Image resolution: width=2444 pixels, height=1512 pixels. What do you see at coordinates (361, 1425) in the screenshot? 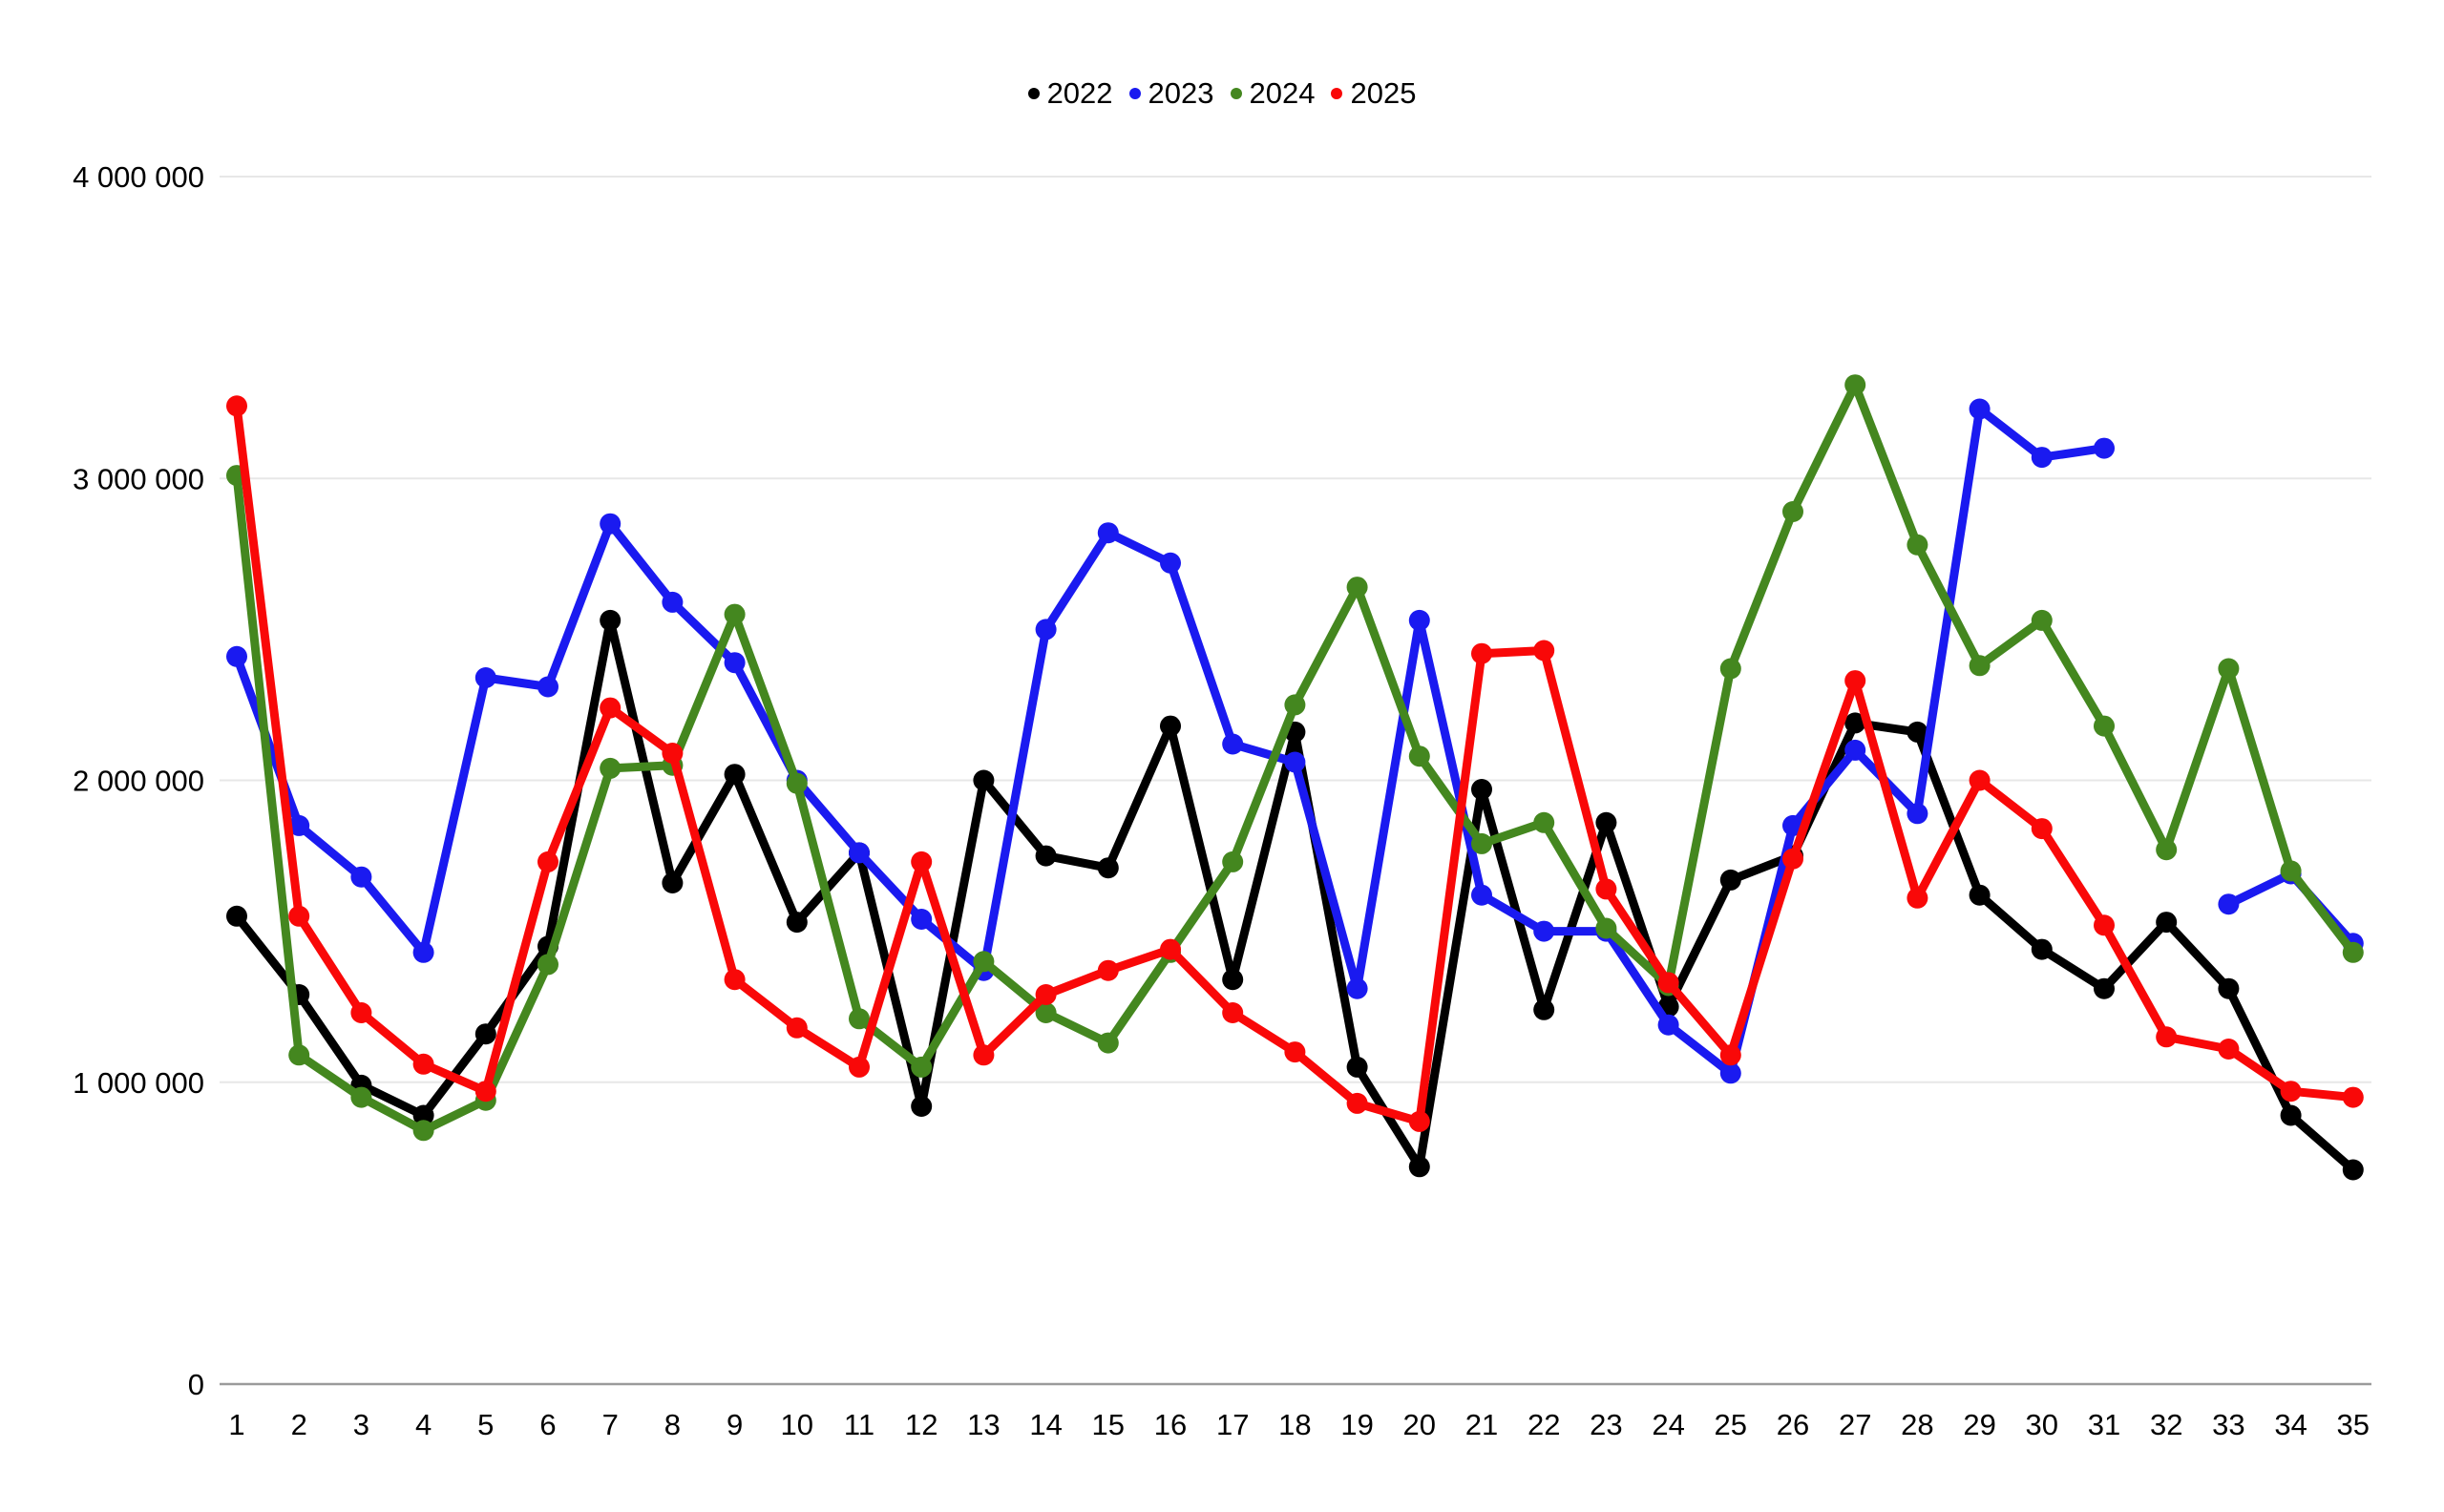
I see `x-tick-label-3: 3` at bounding box center [361, 1425].